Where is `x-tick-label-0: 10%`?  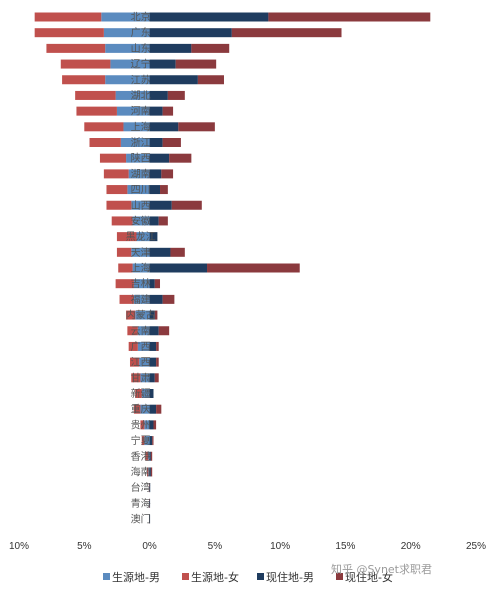
x-tick-label-0: 10% is located at coordinates (19, 546).